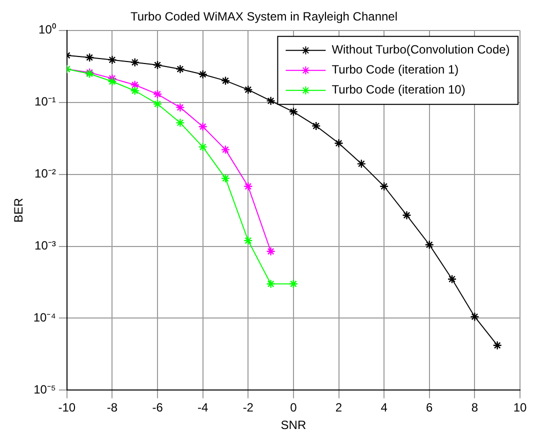 This screenshot has width=542, height=441. I want to click on legend-label: Without Turbo(Convolution Code), so click(421, 49).